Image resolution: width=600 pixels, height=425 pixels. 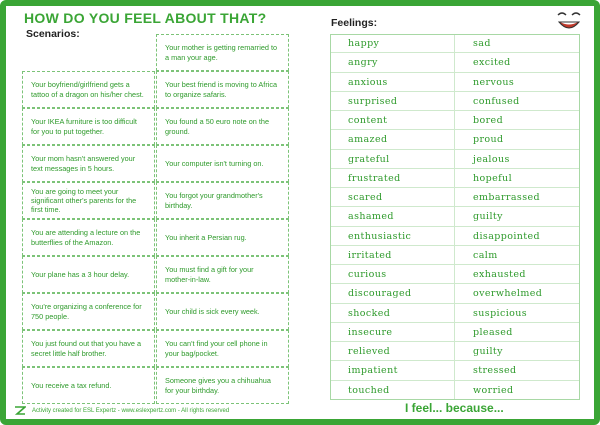 What do you see at coordinates (493, 178) in the screenshot?
I see `feeling-word: hopeful` at bounding box center [493, 178].